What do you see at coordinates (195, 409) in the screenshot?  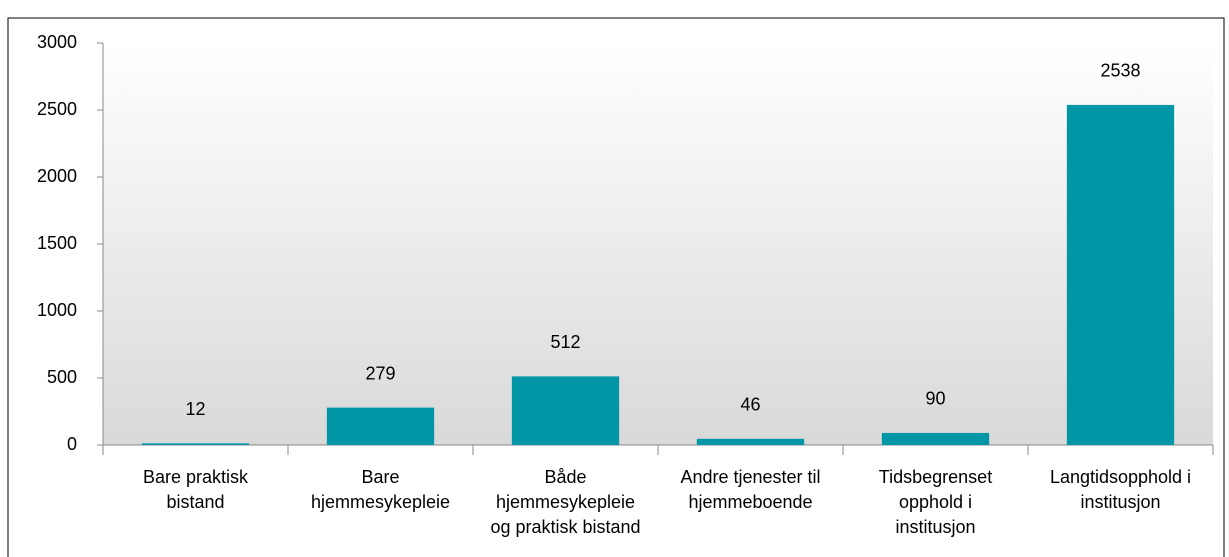 I see `data-label: 12` at bounding box center [195, 409].